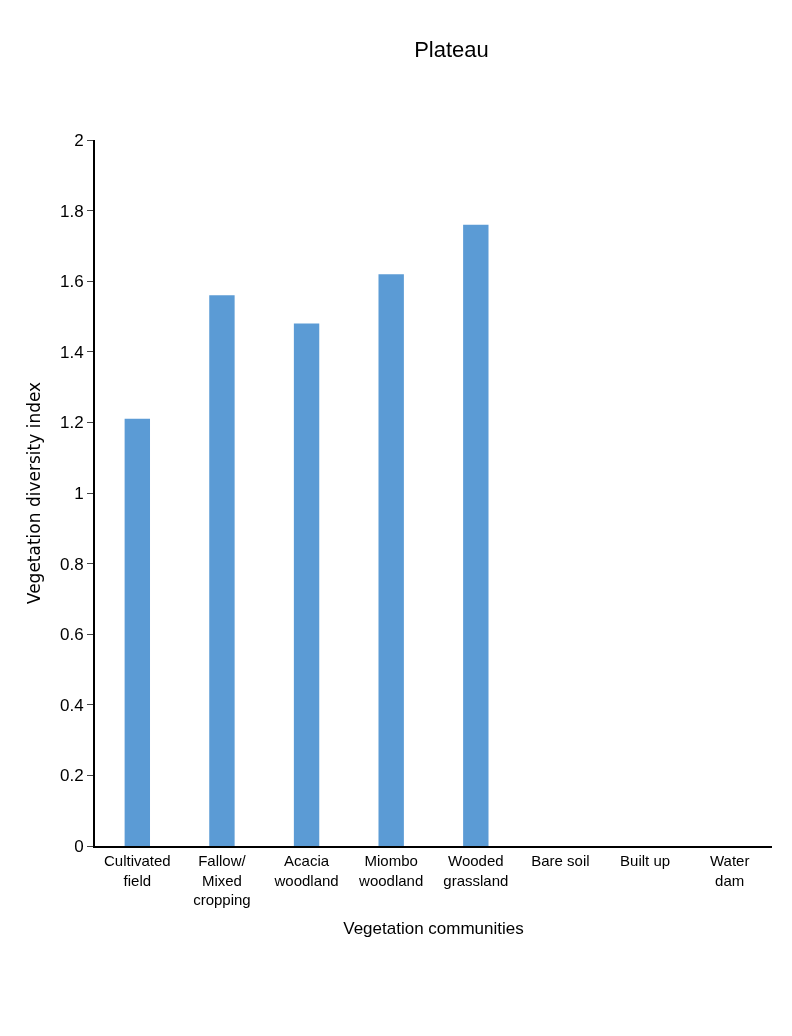 The height and width of the screenshot is (1036, 792). I want to click on x-tick-label: Fallow/ Mixed cropping, so click(222, 880).